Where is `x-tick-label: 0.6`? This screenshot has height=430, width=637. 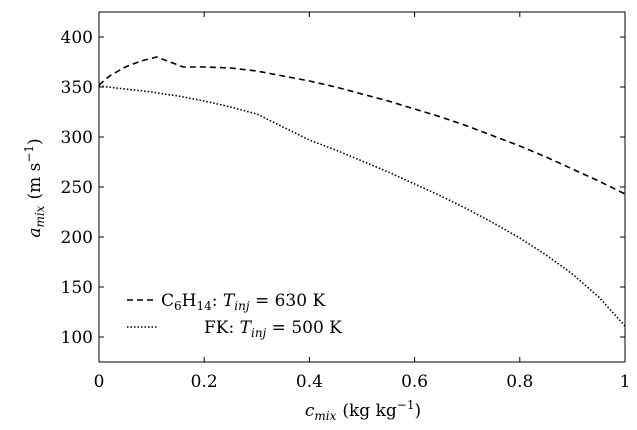
x-tick-label: 0.6 is located at coordinates (414, 382).